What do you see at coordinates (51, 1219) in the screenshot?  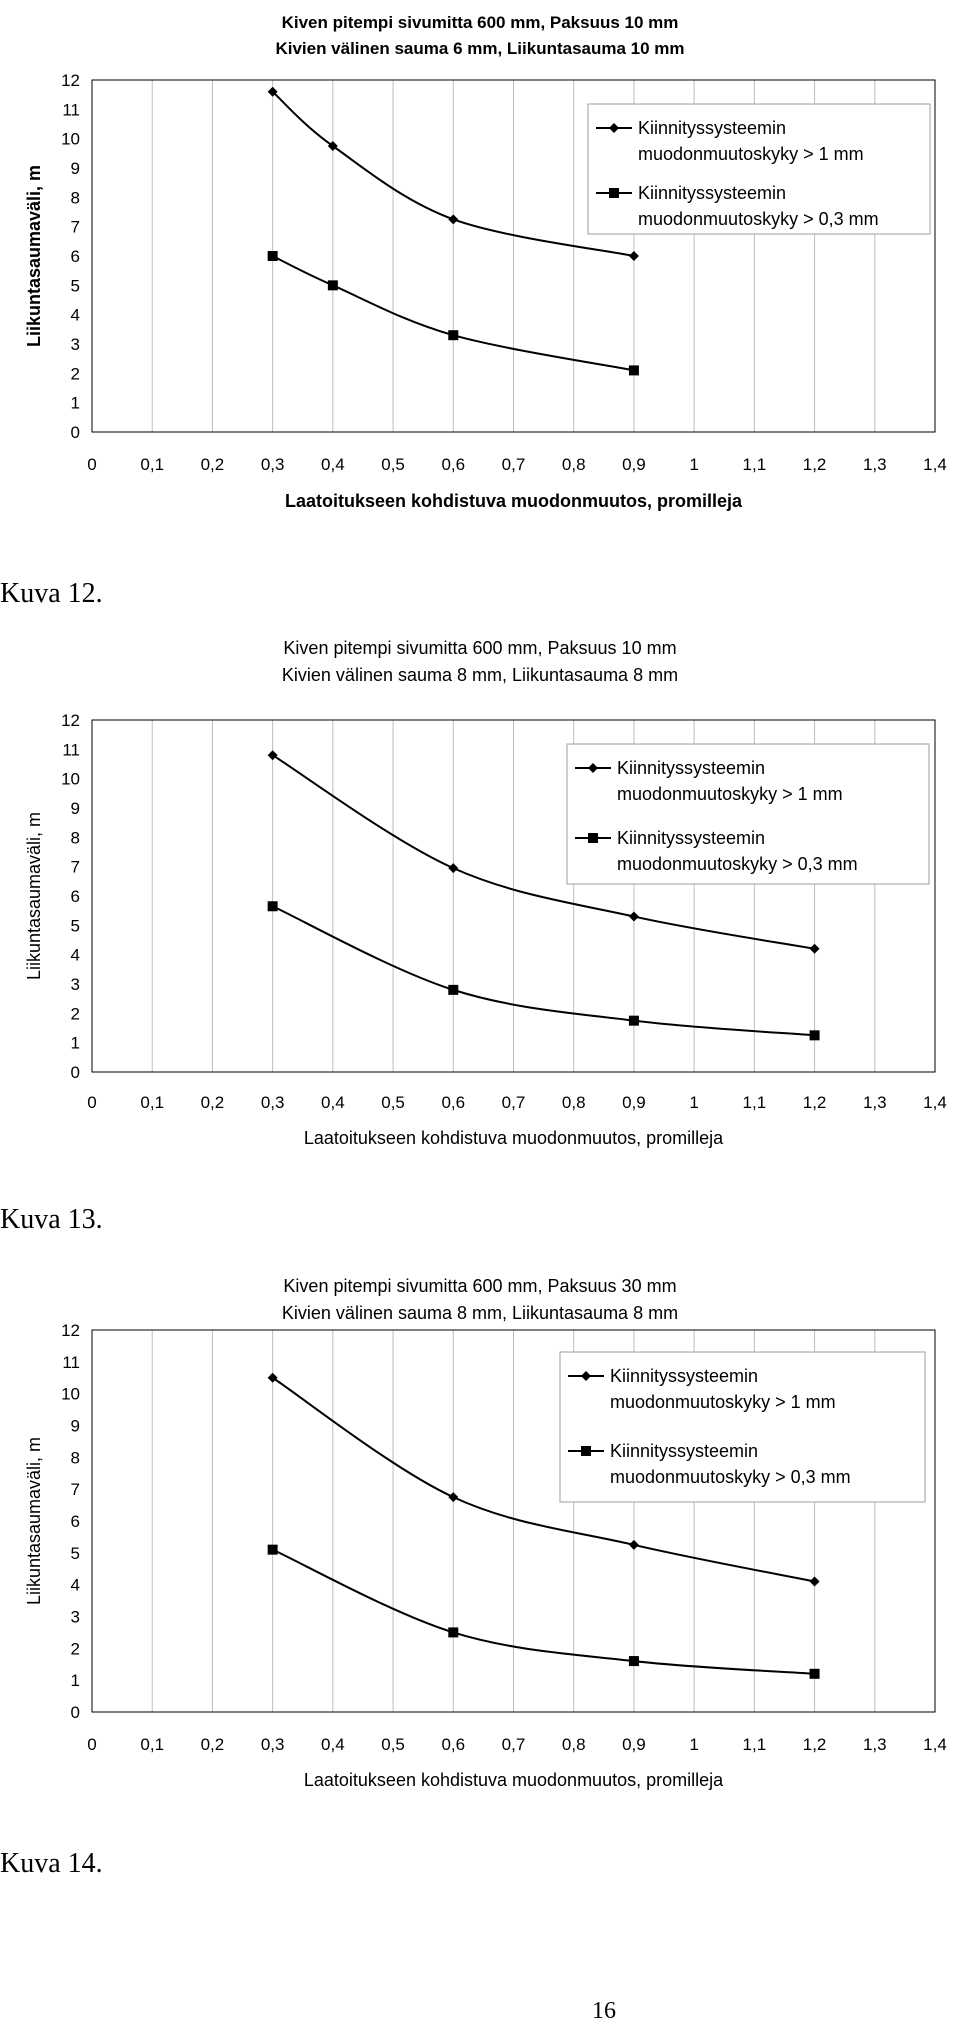 I see `caption-kuva-13: Kuva 13.` at bounding box center [51, 1219].